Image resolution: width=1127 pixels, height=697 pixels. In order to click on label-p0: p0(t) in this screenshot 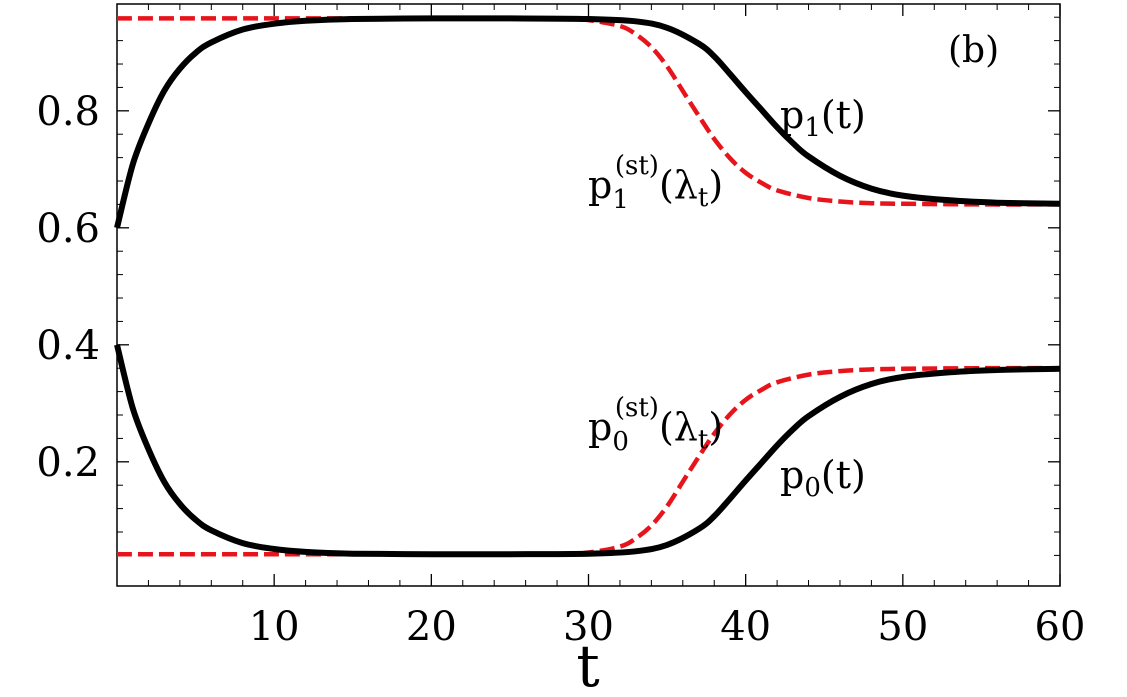, I will do `click(823, 478)`.